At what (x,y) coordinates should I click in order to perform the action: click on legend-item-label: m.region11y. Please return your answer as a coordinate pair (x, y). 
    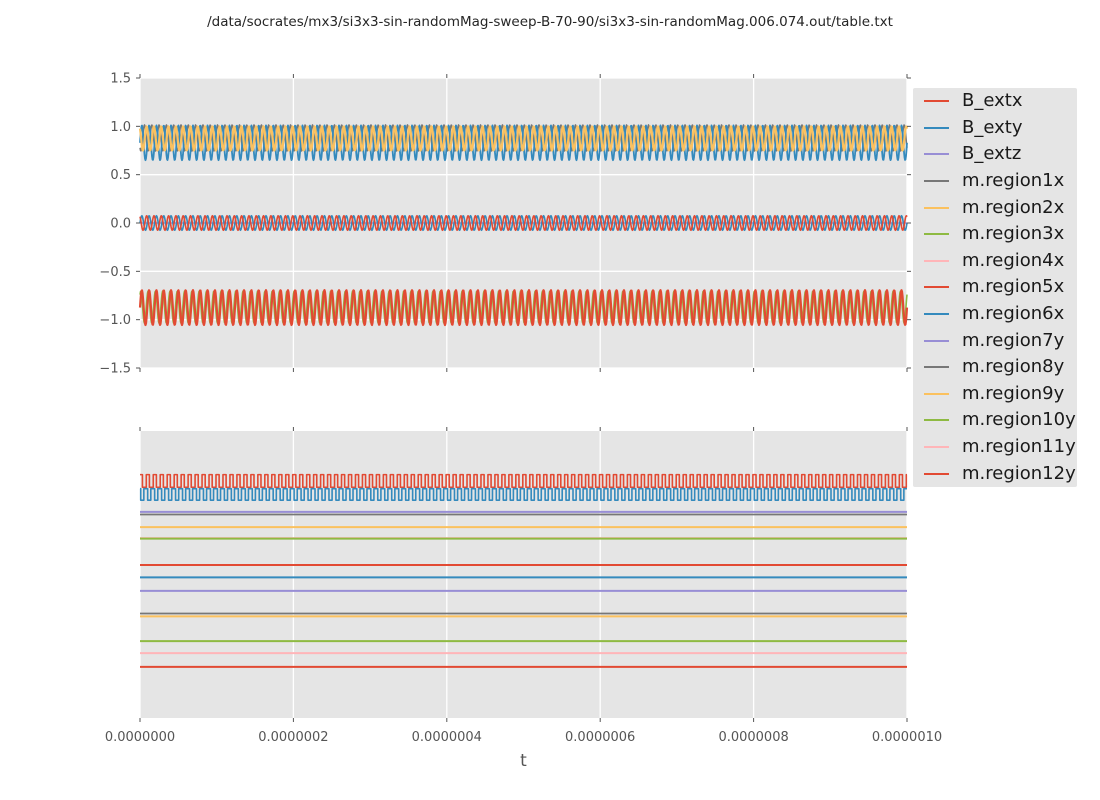
    Looking at the image, I should click on (1019, 447).